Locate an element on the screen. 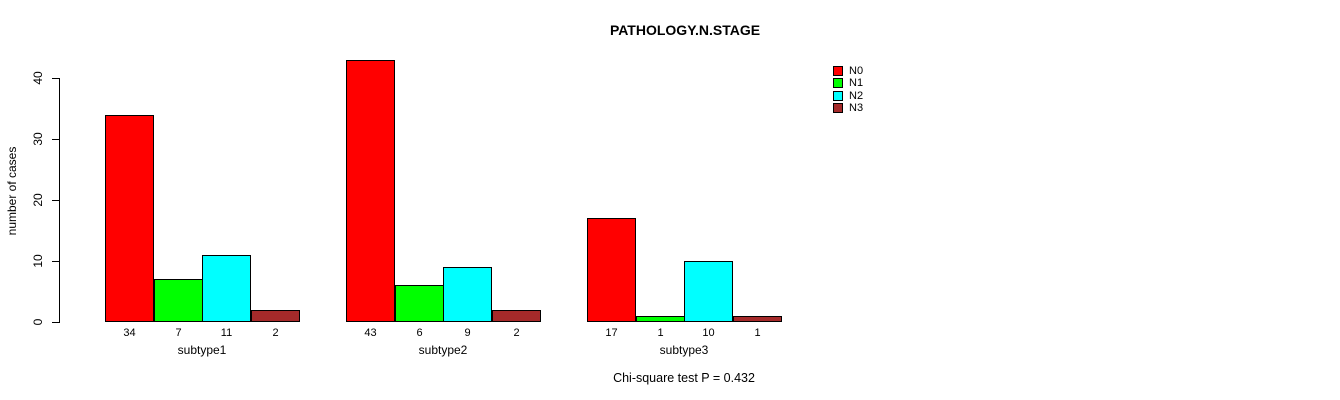 The width and height of the screenshot is (1340, 400). y-tick-label: 0 is located at coordinates (38, 322).